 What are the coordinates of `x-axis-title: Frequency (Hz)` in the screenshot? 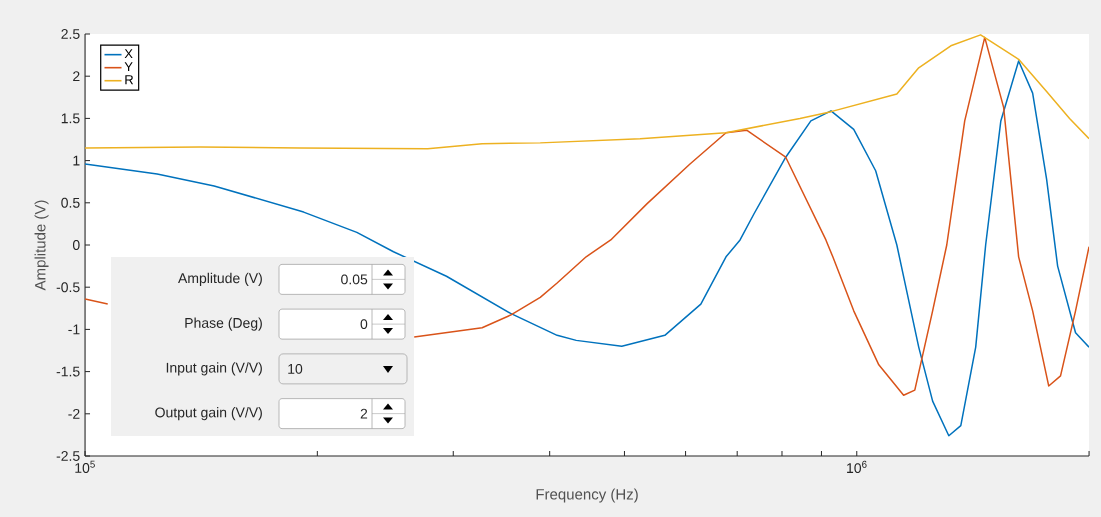 It's located at (587, 495).